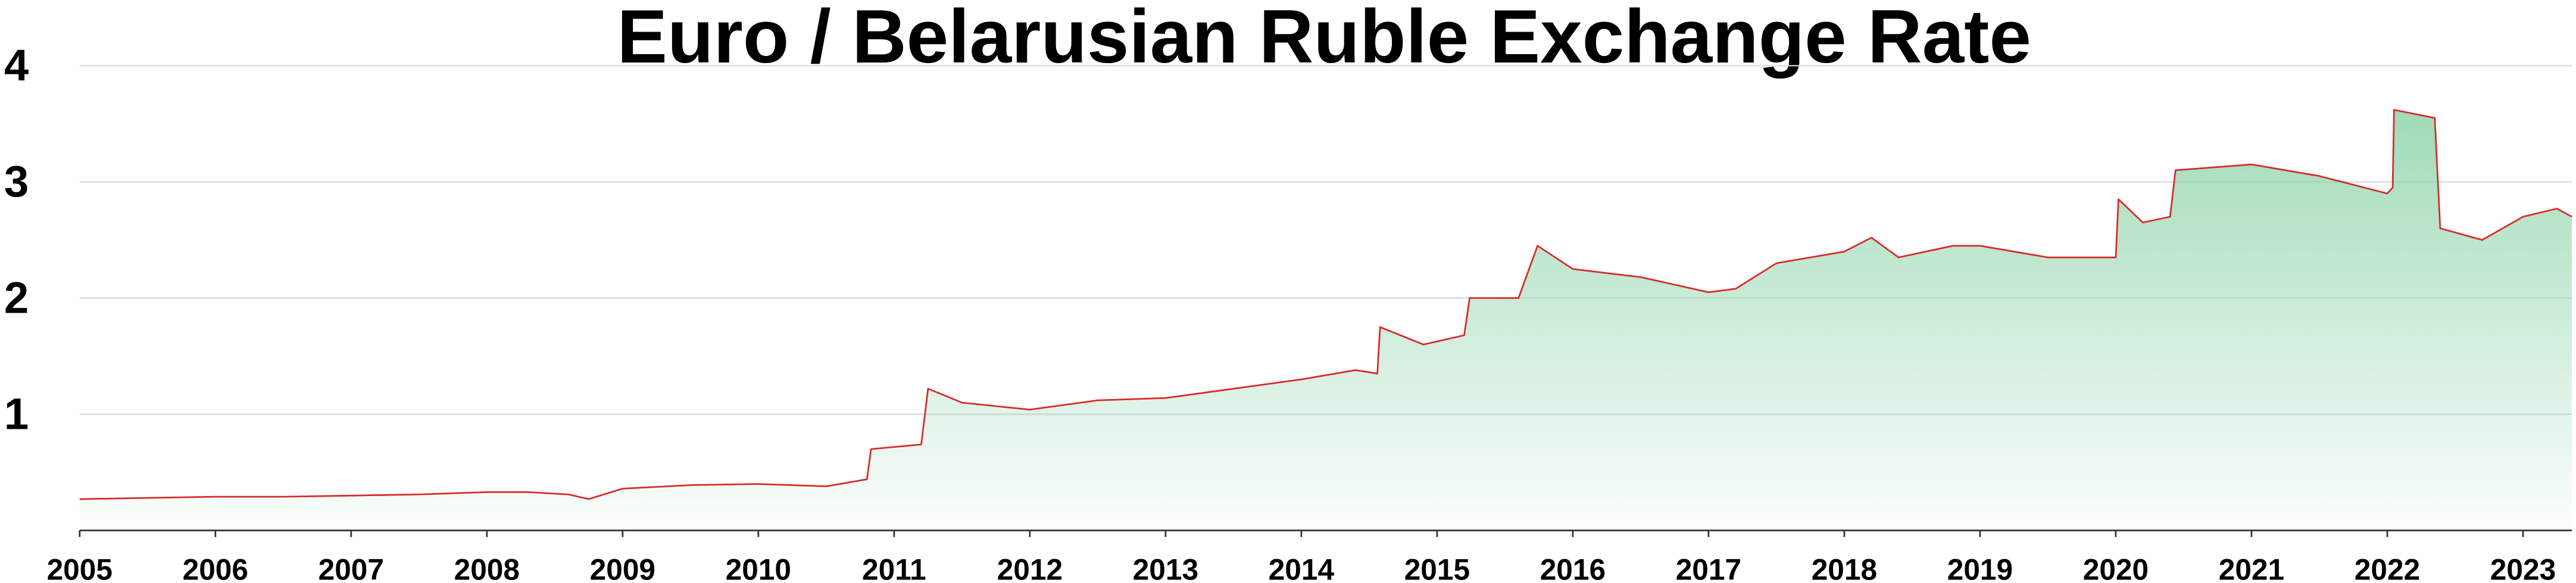 This screenshot has height=583, width=2576. What do you see at coordinates (1437, 568) in the screenshot?
I see `x-tick-label: 2015` at bounding box center [1437, 568].